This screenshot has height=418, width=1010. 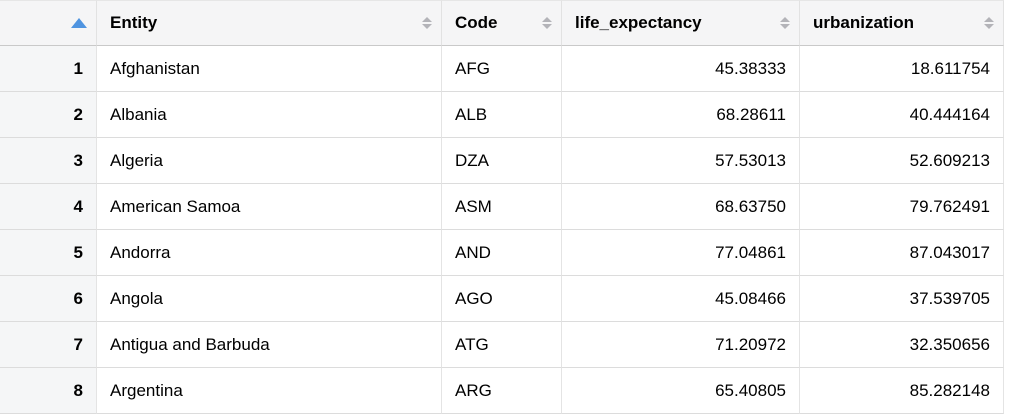 I want to click on table-row: 1 Afghanistan AFG 45.38333 18.611754, so click(x=502, y=69).